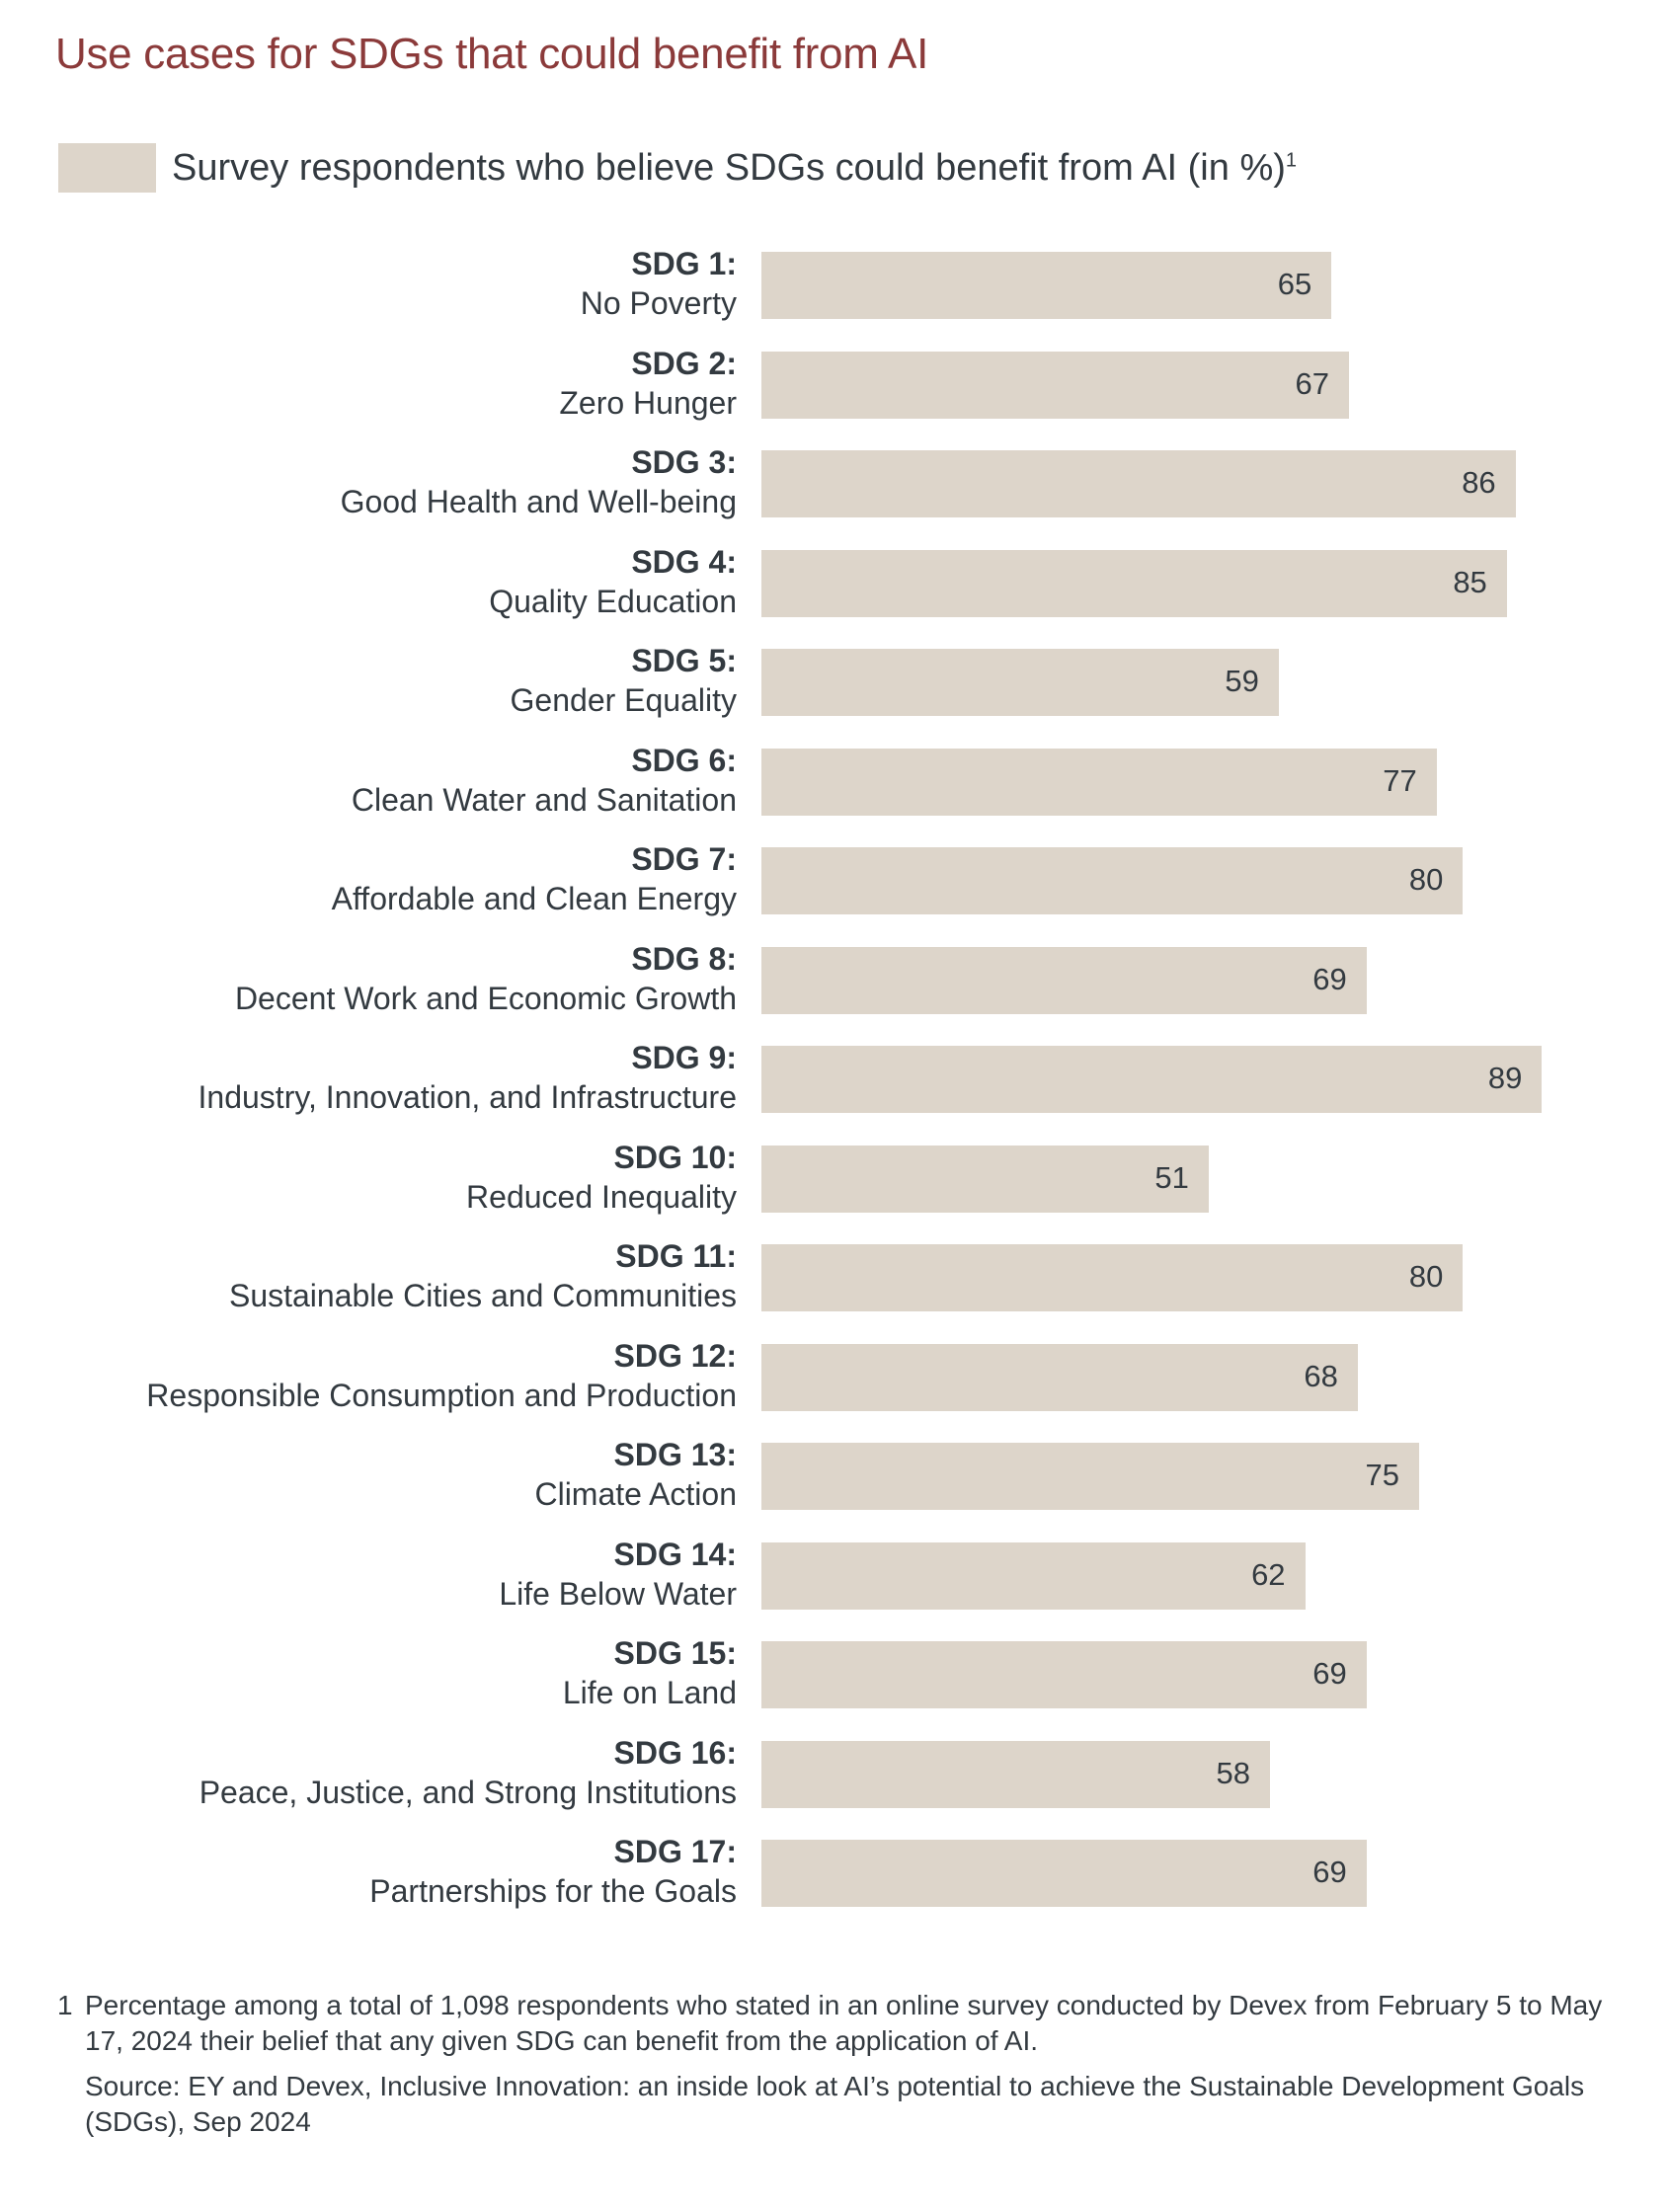 The image size is (1668, 2212). Describe the element at coordinates (538, 502) in the screenshot. I see `sdg-goal-name: Good Health and Well-being` at that location.